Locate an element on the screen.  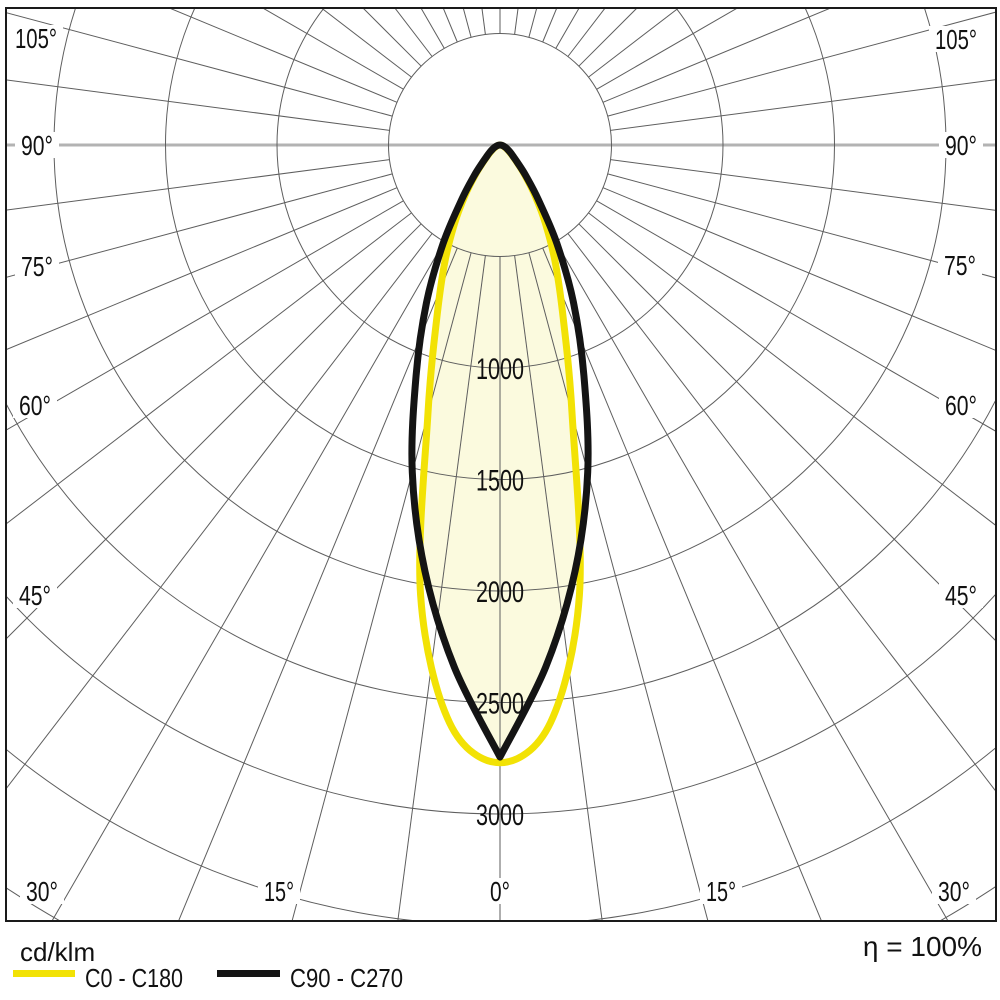
legend-label-c0-c180: C0 - C180 is located at coordinates (134, 978).